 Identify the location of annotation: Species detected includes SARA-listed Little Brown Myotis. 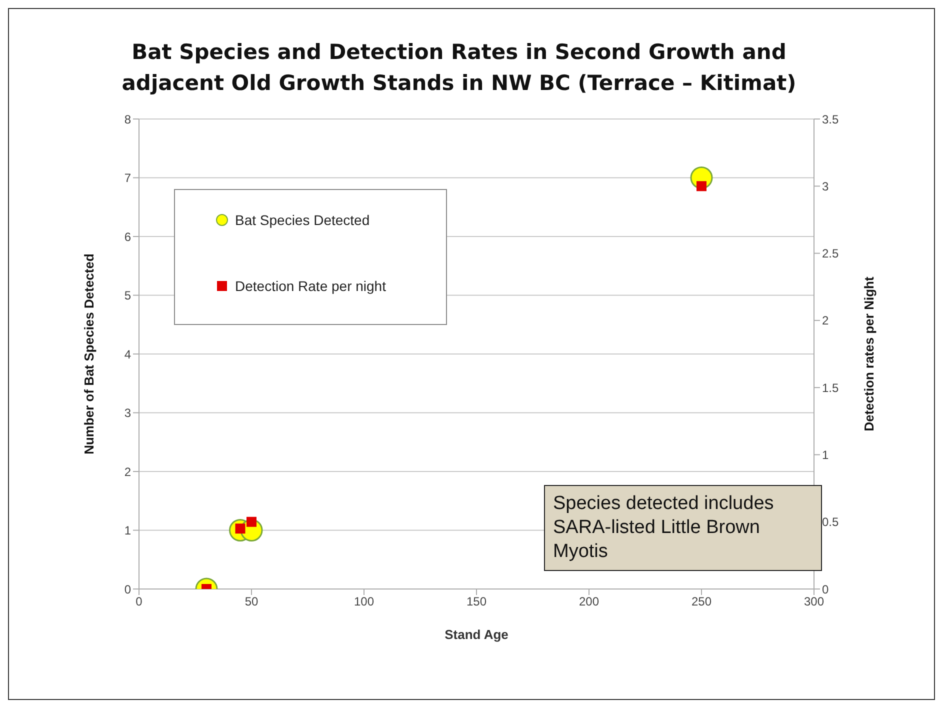
(683, 528).